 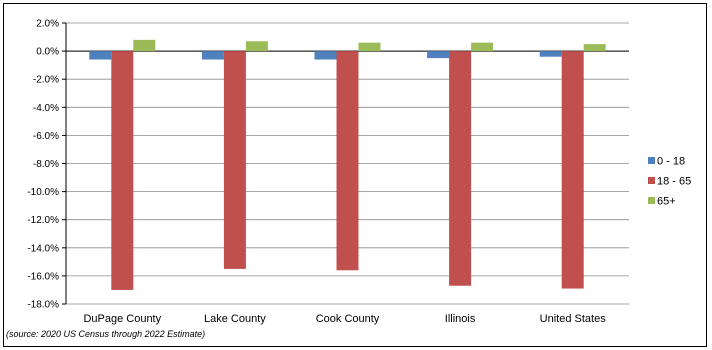 What do you see at coordinates (666, 202) in the screenshot?
I see `legend-label: 65+` at bounding box center [666, 202].